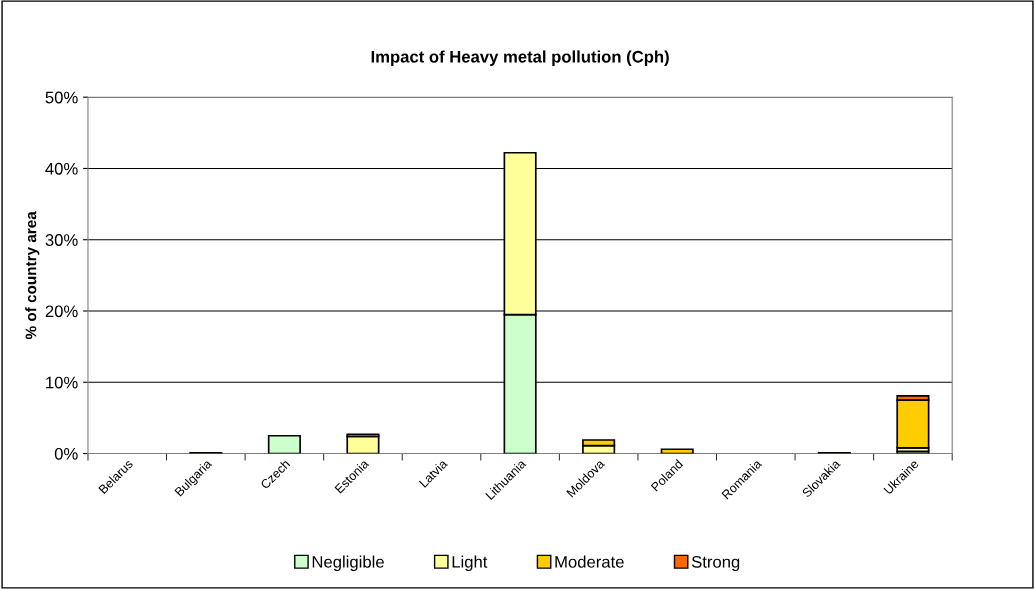 Image resolution: width=1035 pixels, height=589 pixels. I want to click on y-tick-label: 0%, so click(66, 453).